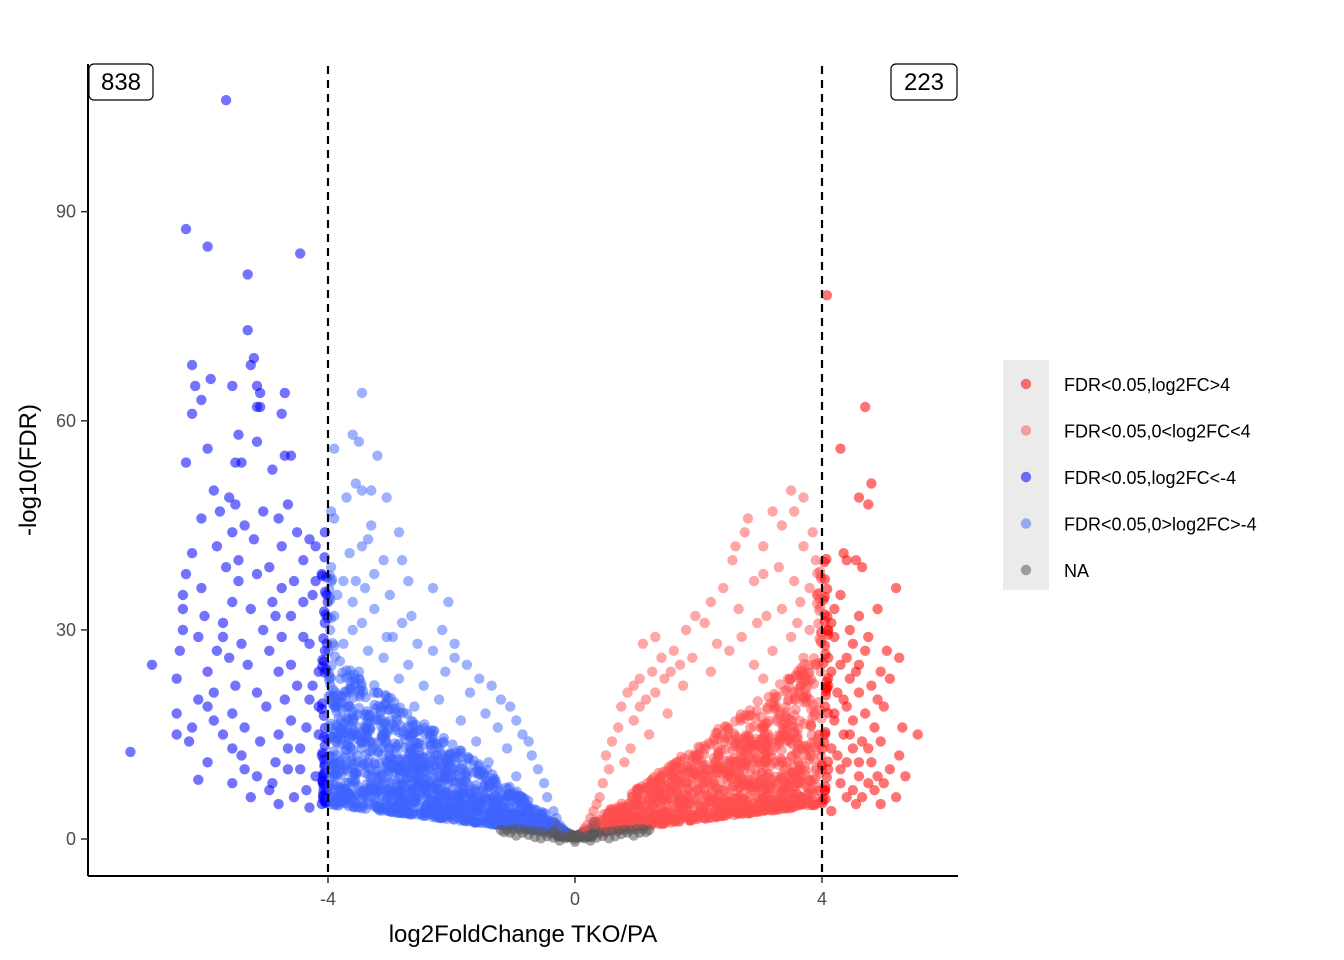 This screenshot has height=960, width=1344. Describe the element at coordinates (1026, 384) in the screenshot. I see `legend-key` at that location.